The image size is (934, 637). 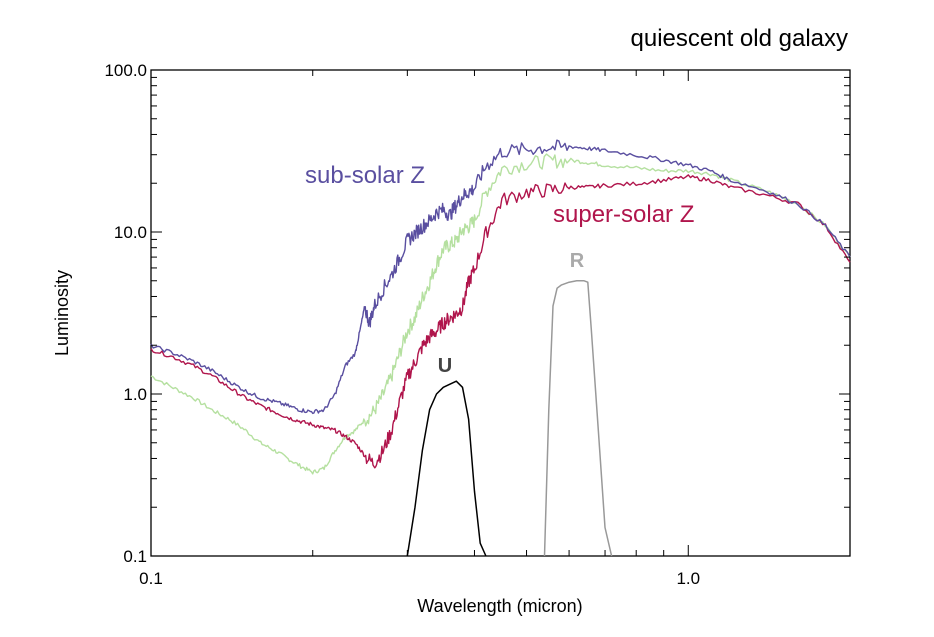 I want to click on y-axis-title: Luminosity, so click(x=62, y=313).